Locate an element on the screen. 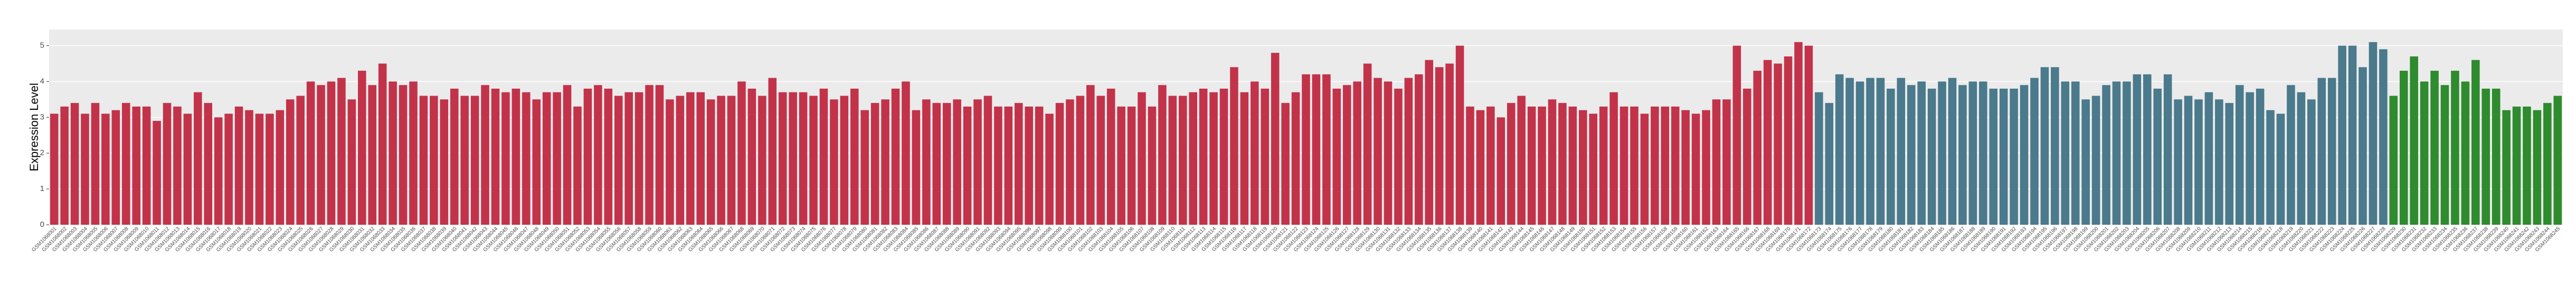 The width and height of the screenshot is (2576, 306). y-tick-label: 0 is located at coordinates (42, 225).